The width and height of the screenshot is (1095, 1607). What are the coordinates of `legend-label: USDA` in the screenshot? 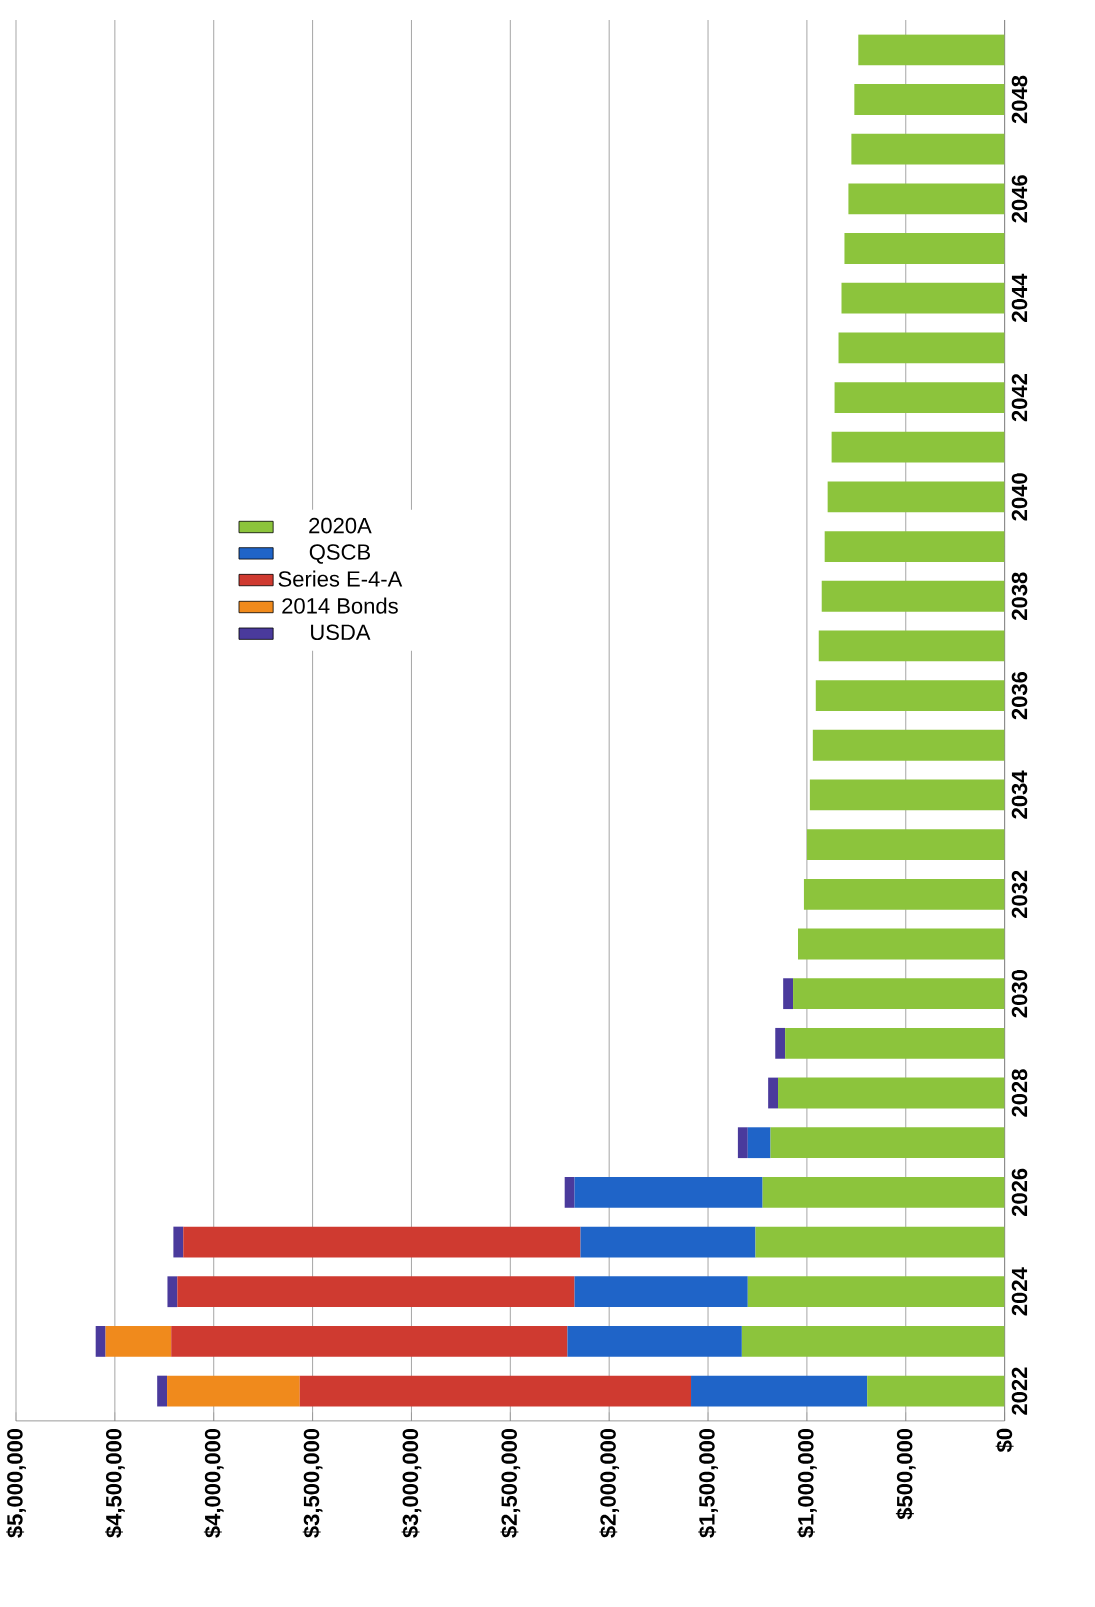 It's located at (341, 632).